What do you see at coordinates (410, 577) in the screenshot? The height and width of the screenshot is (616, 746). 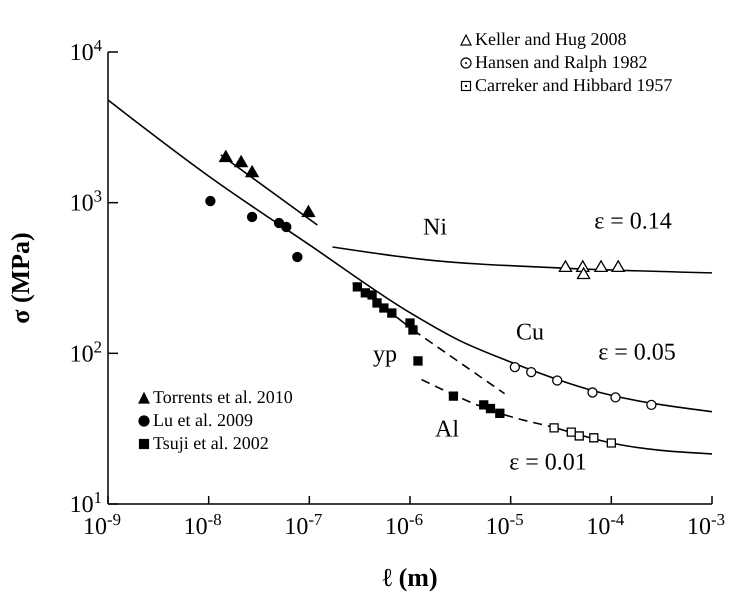 I see `x-axis-title: ℓ (m)` at bounding box center [410, 577].